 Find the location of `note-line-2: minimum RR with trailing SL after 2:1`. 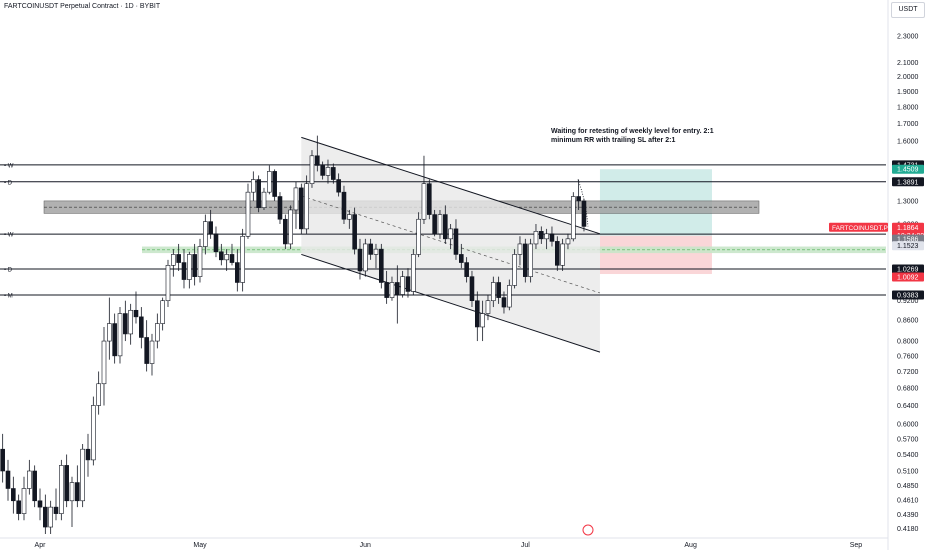

note-line-2: minimum RR with trailing SL after 2:1 is located at coordinates (613, 140).